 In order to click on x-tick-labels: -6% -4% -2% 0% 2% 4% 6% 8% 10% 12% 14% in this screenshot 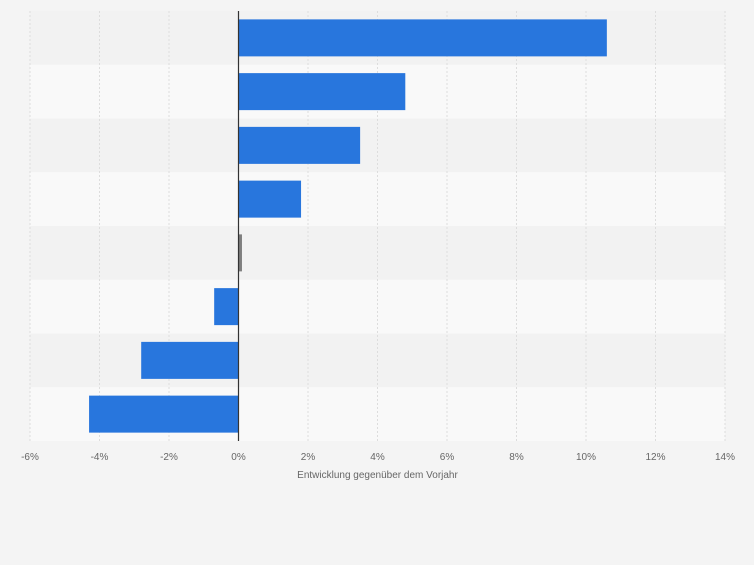, I will do `click(378, 457)`.